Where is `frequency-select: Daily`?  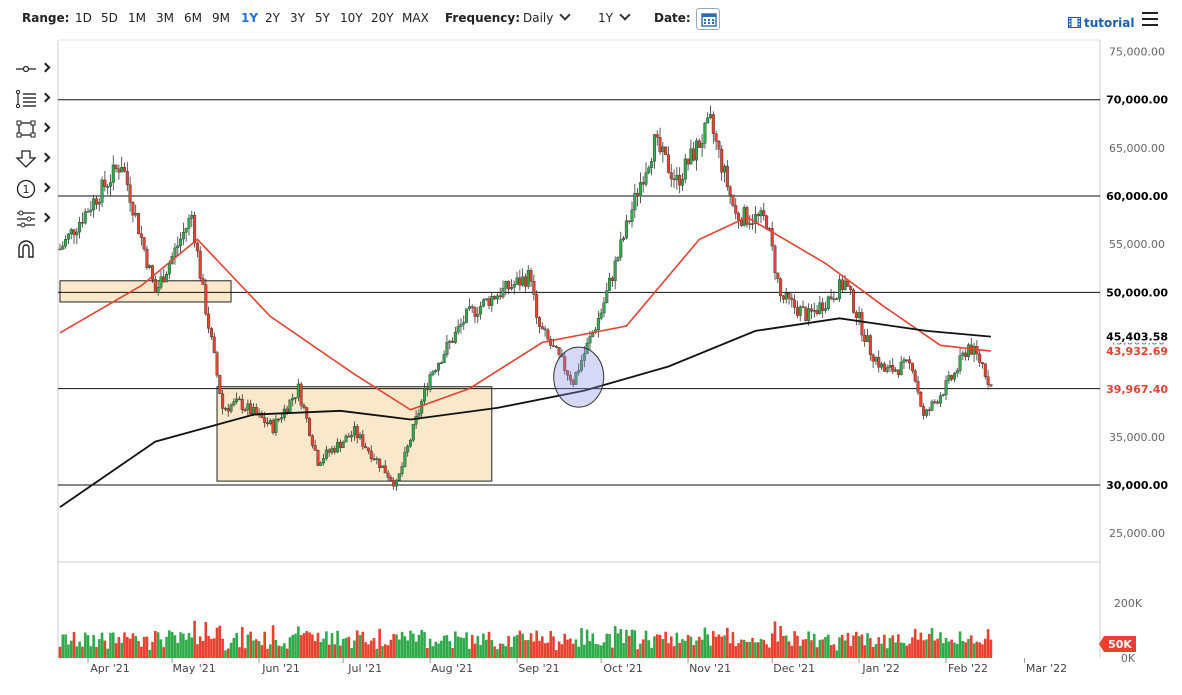 frequency-select: Daily is located at coordinates (547, 17).